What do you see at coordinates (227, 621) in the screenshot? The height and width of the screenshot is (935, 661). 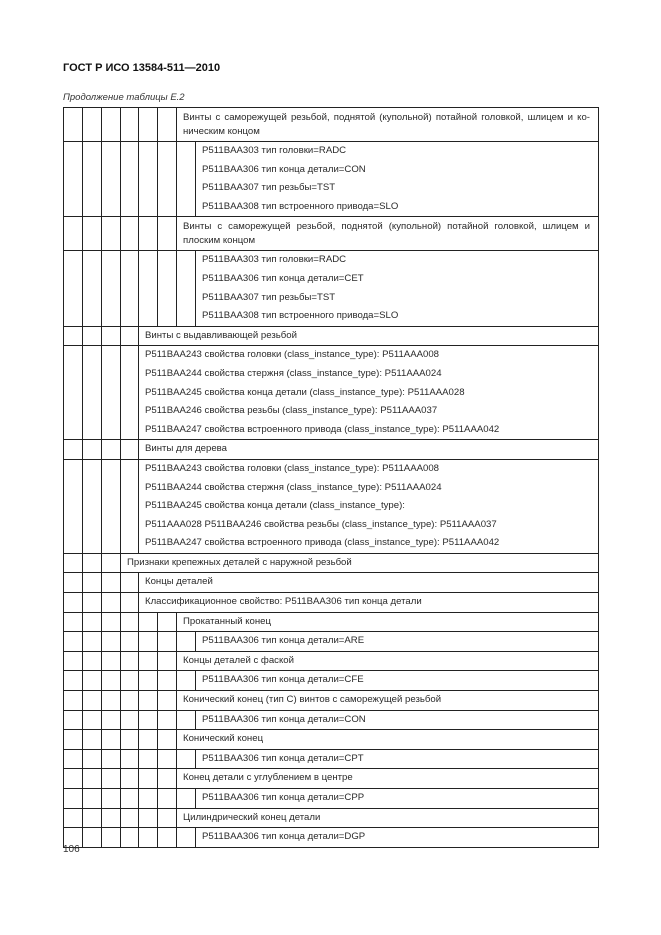 I see `cell-line: Прокатанный конец` at bounding box center [227, 621].